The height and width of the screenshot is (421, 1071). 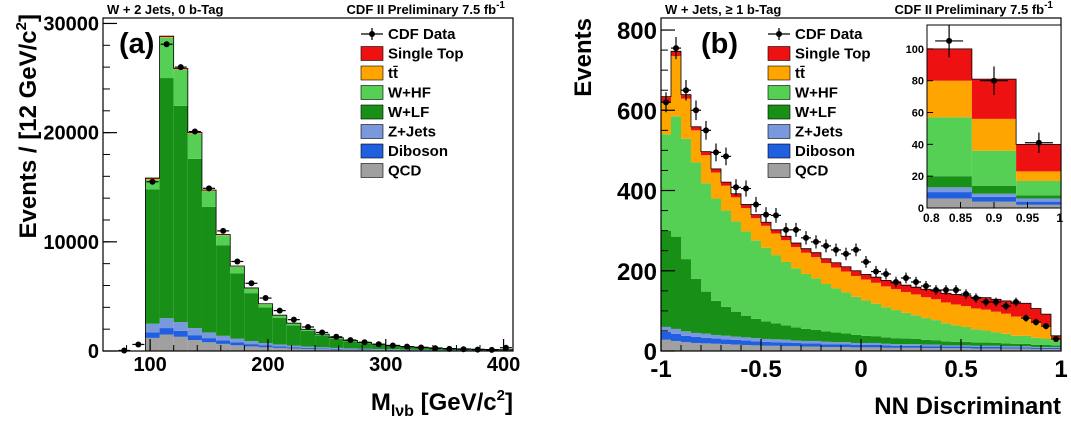 I want to click on panel-a-header-left: W + 2 Jets, 0 b-Tag, so click(x=165, y=9).